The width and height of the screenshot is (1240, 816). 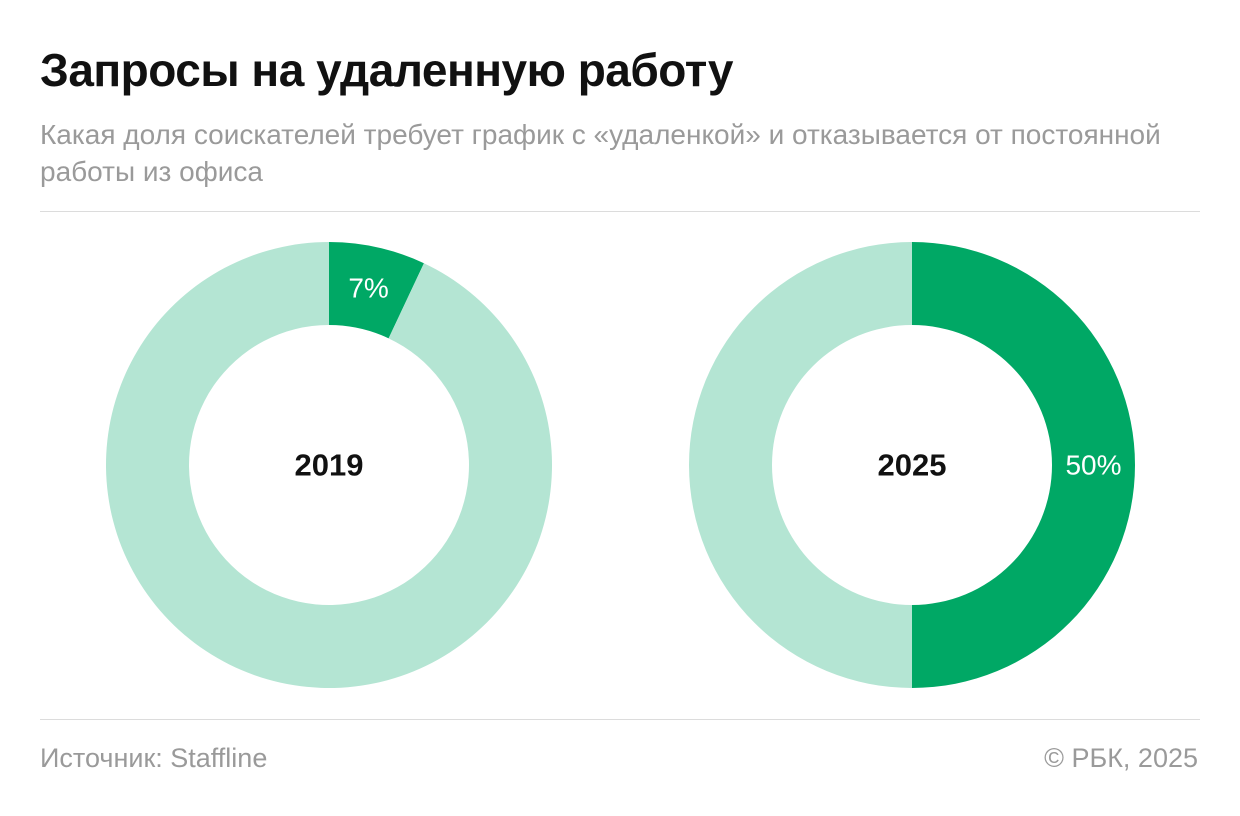 I want to click on donut-slice-remainder, so click(x=800, y=465).